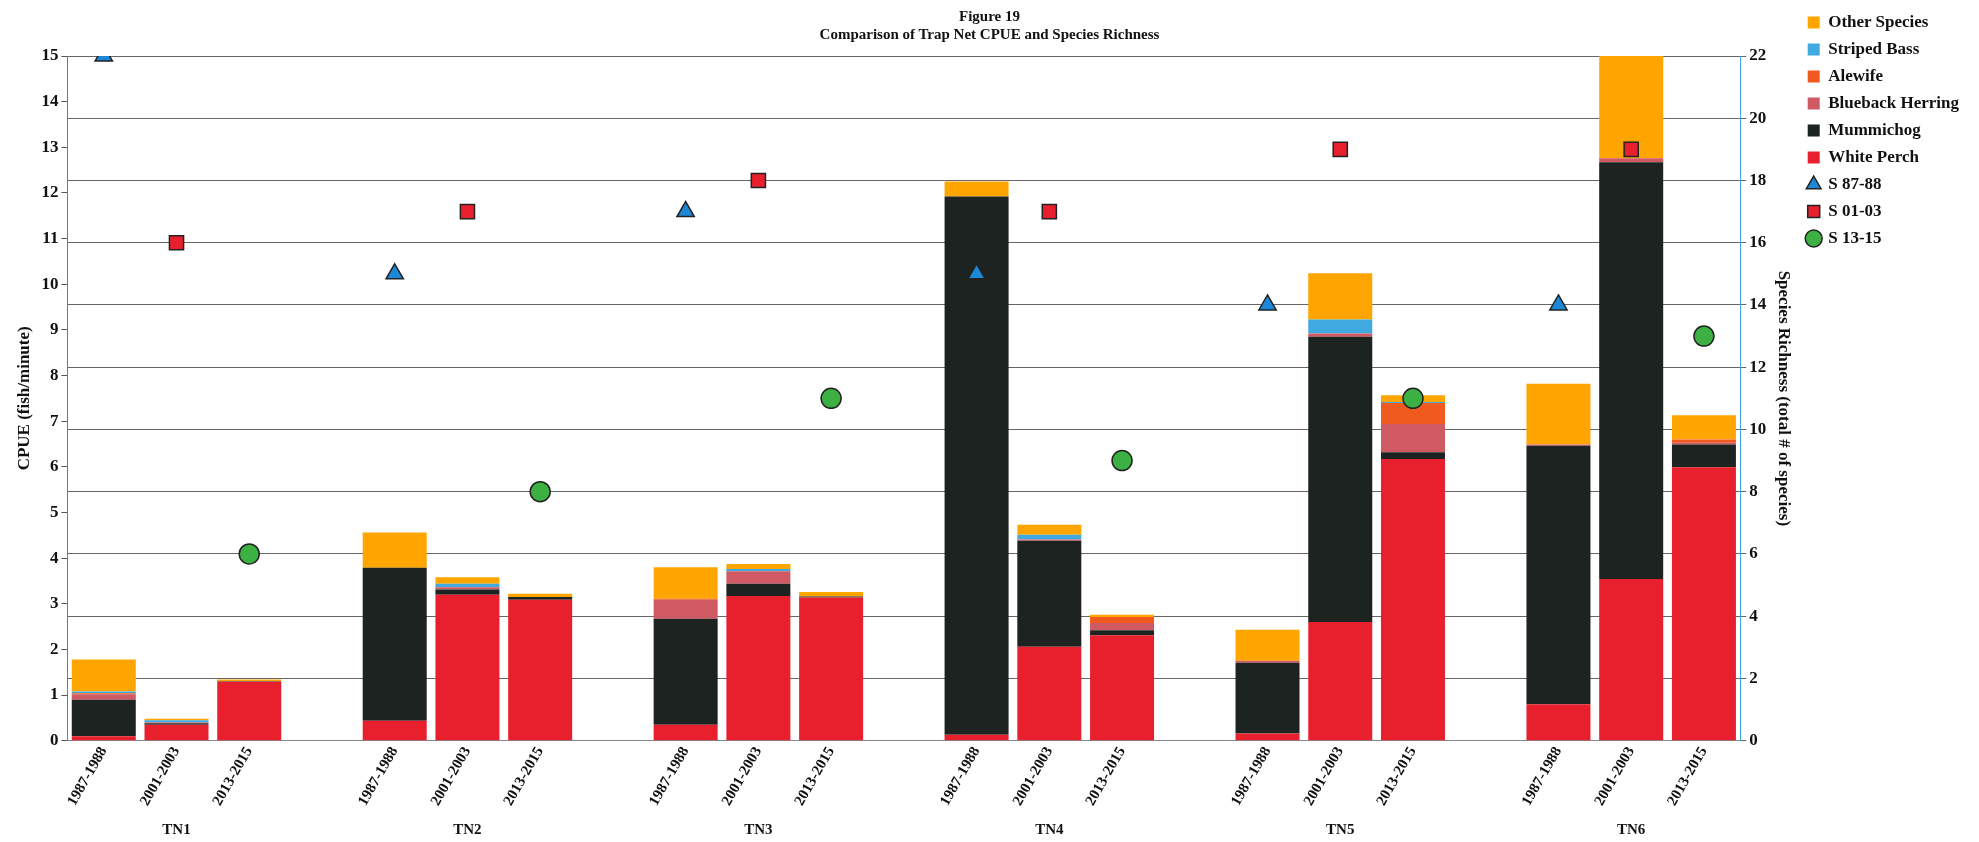 Image resolution: width=1979 pixels, height=842 pixels. I want to click on y2-tick-label: 14, so click(1758, 304).